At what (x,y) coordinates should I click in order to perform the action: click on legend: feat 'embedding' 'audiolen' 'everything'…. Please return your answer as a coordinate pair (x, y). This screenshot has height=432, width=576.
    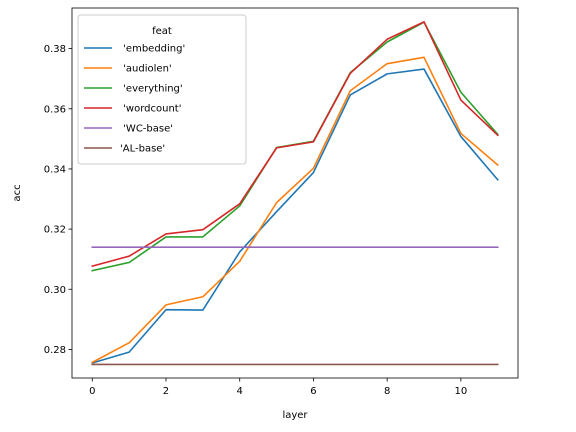
    Looking at the image, I should click on (162, 89).